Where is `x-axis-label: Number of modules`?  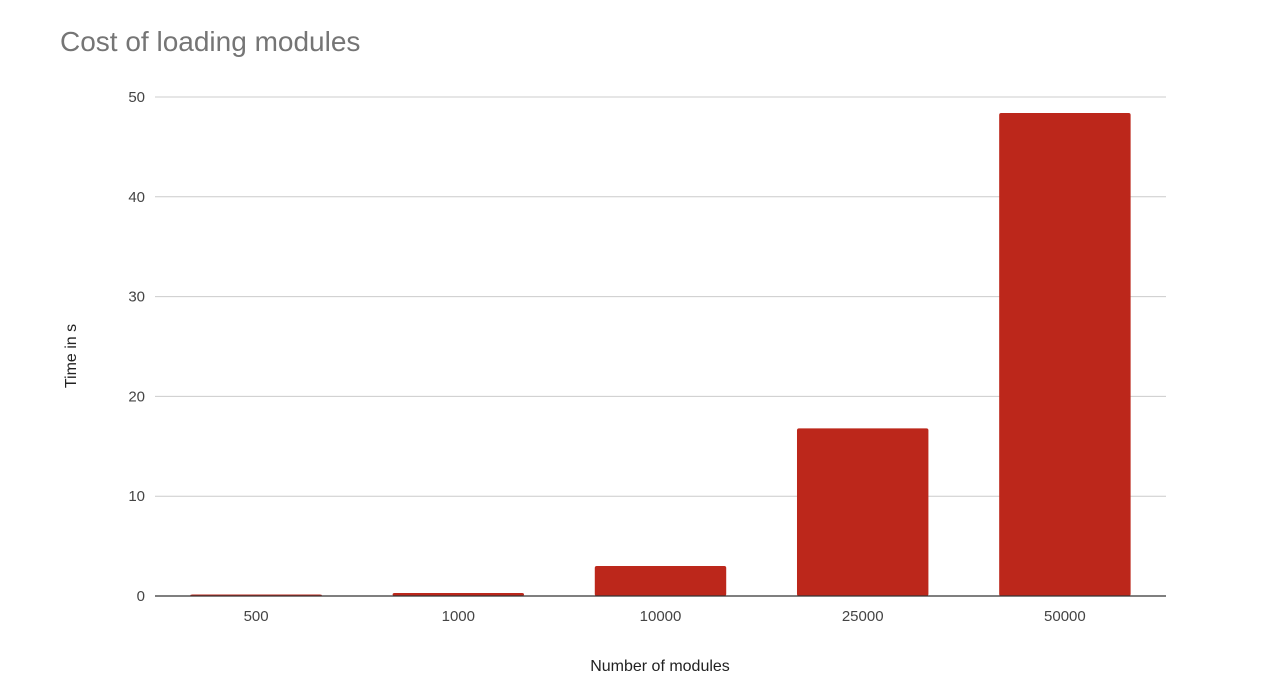
x-axis-label: Number of modules is located at coordinates (660, 666).